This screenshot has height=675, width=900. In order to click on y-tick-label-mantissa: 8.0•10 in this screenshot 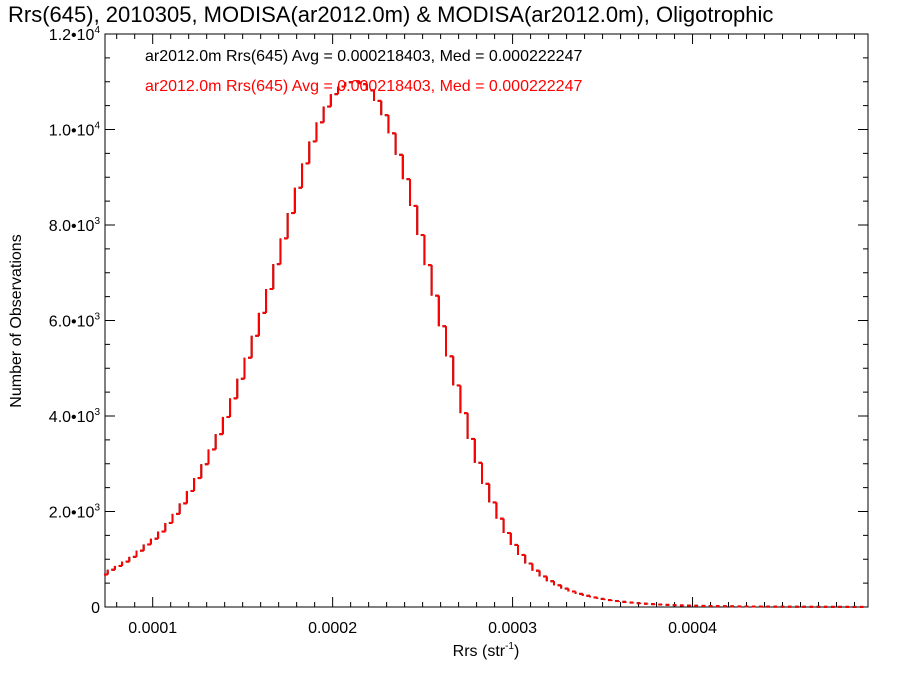, I will do `click(72, 226)`.